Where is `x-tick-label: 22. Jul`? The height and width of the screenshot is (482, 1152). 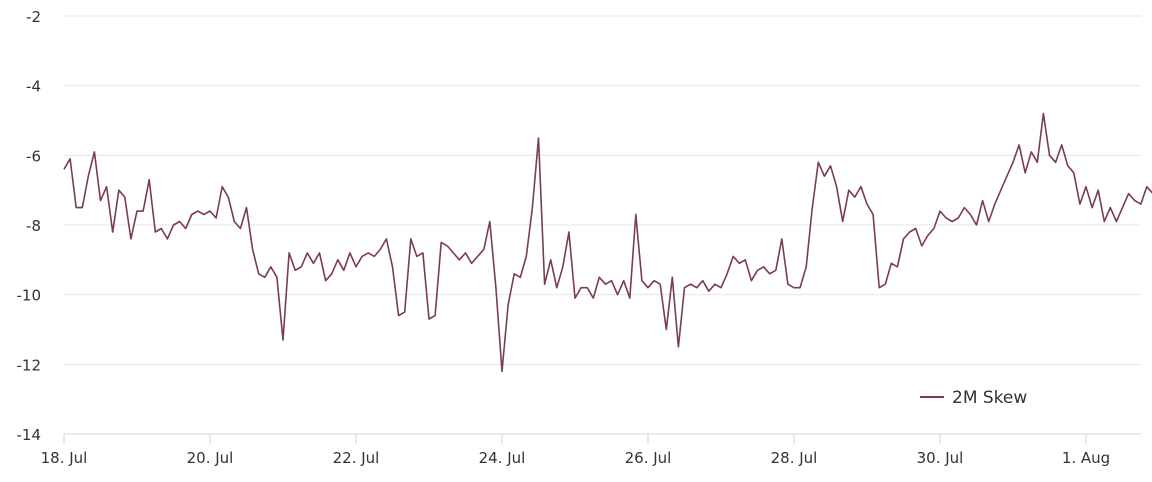 x-tick-label: 22. Jul is located at coordinates (356, 458).